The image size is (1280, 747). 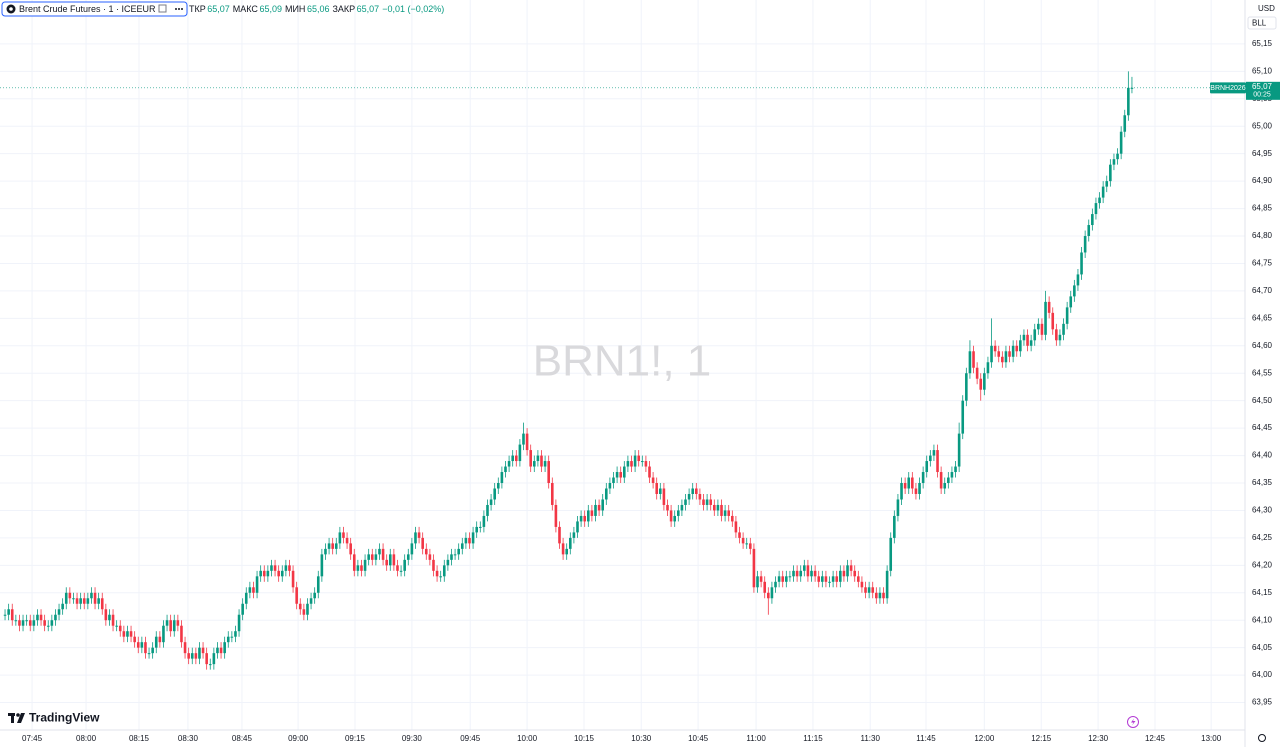 What do you see at coordinates (139, 738) in the screenshot?
I see `x-tick-label: 08:15` at bounding box center [139, 738].